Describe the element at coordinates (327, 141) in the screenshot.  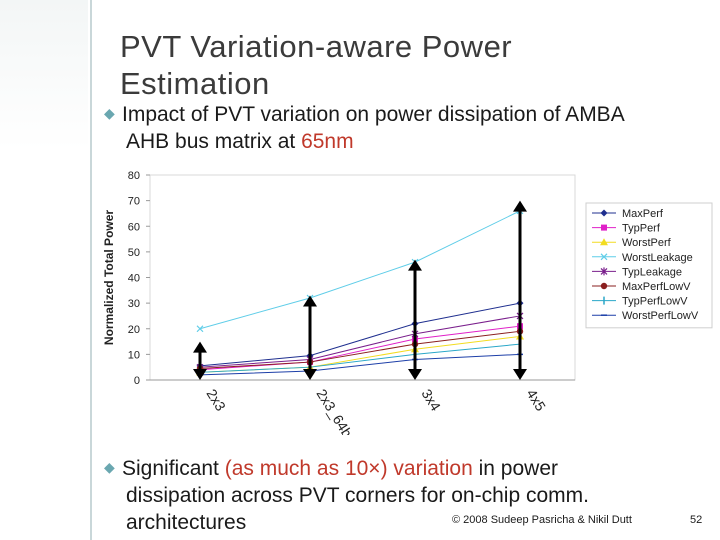
I see `bullet-1-highlight: 65nm` at that location.